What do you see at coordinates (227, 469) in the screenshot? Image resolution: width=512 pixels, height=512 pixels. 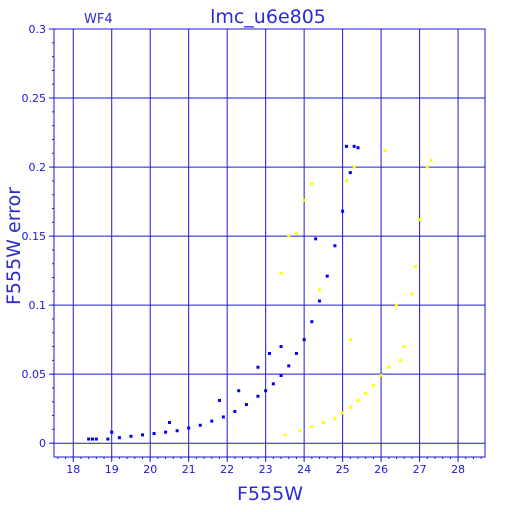 I see `x-tick-label: 22` at bounding box center [227, 469].